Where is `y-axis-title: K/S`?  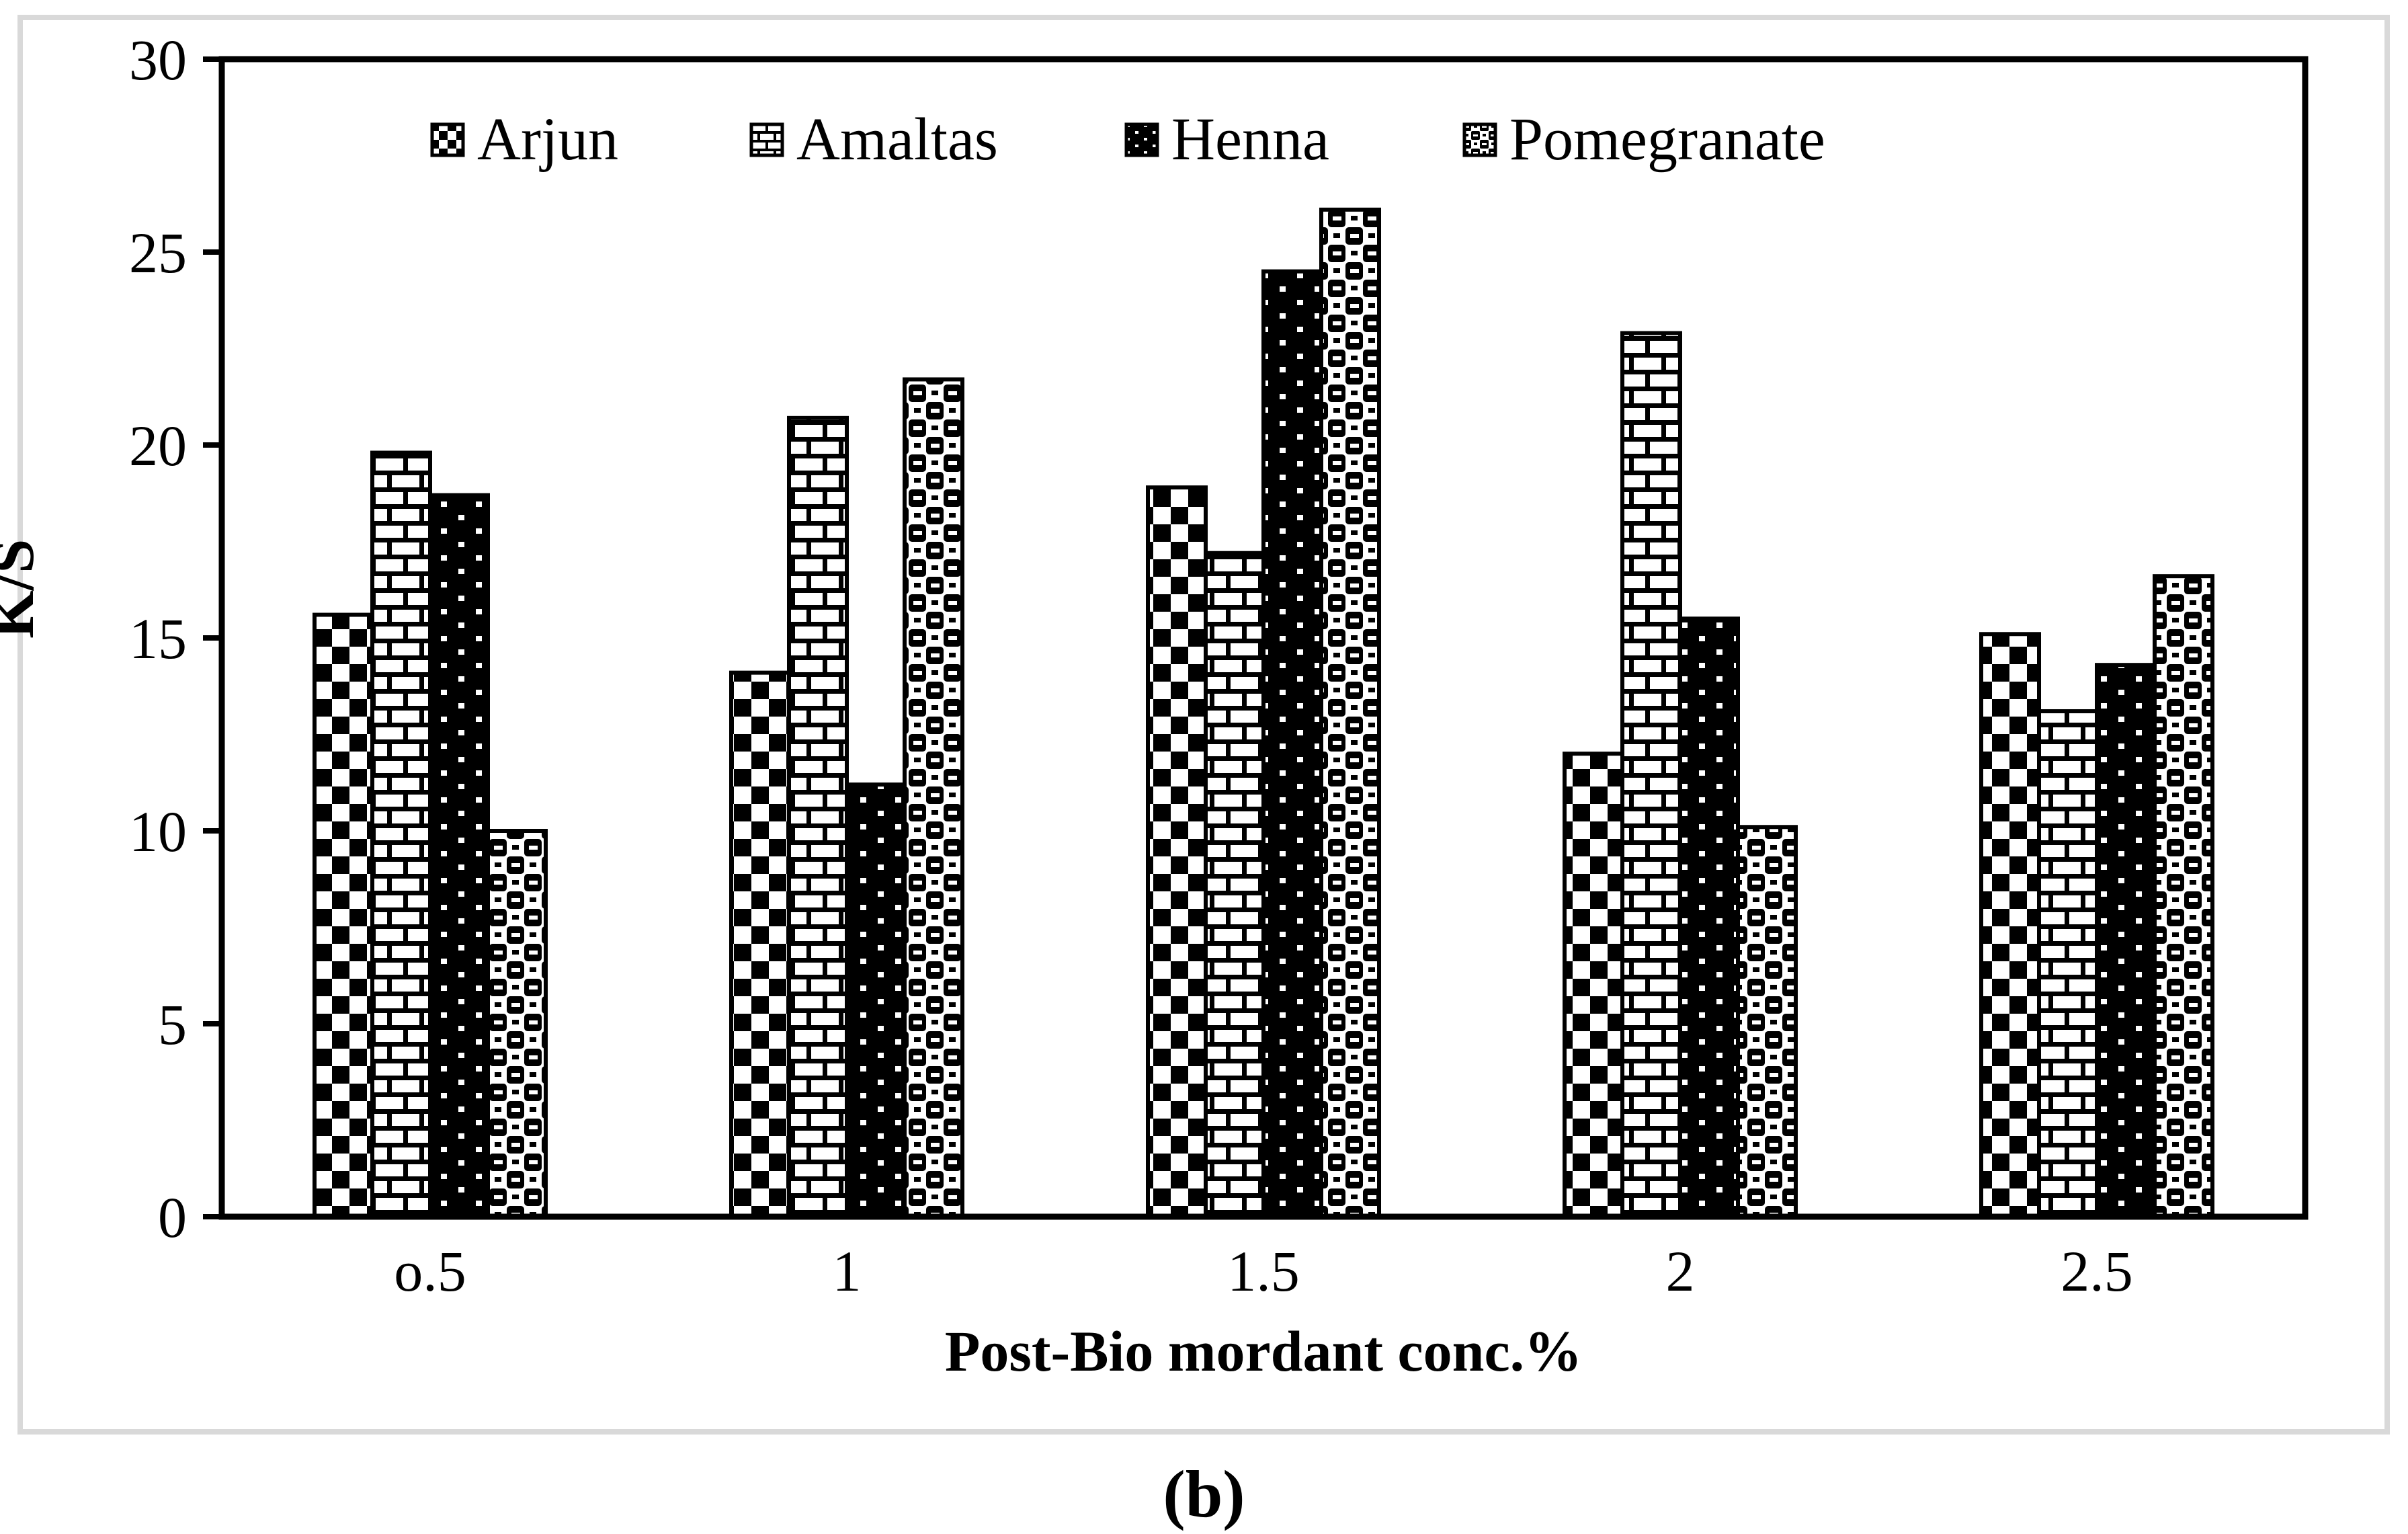
y-axis-title: K/S is located at coordinates (23, 588).